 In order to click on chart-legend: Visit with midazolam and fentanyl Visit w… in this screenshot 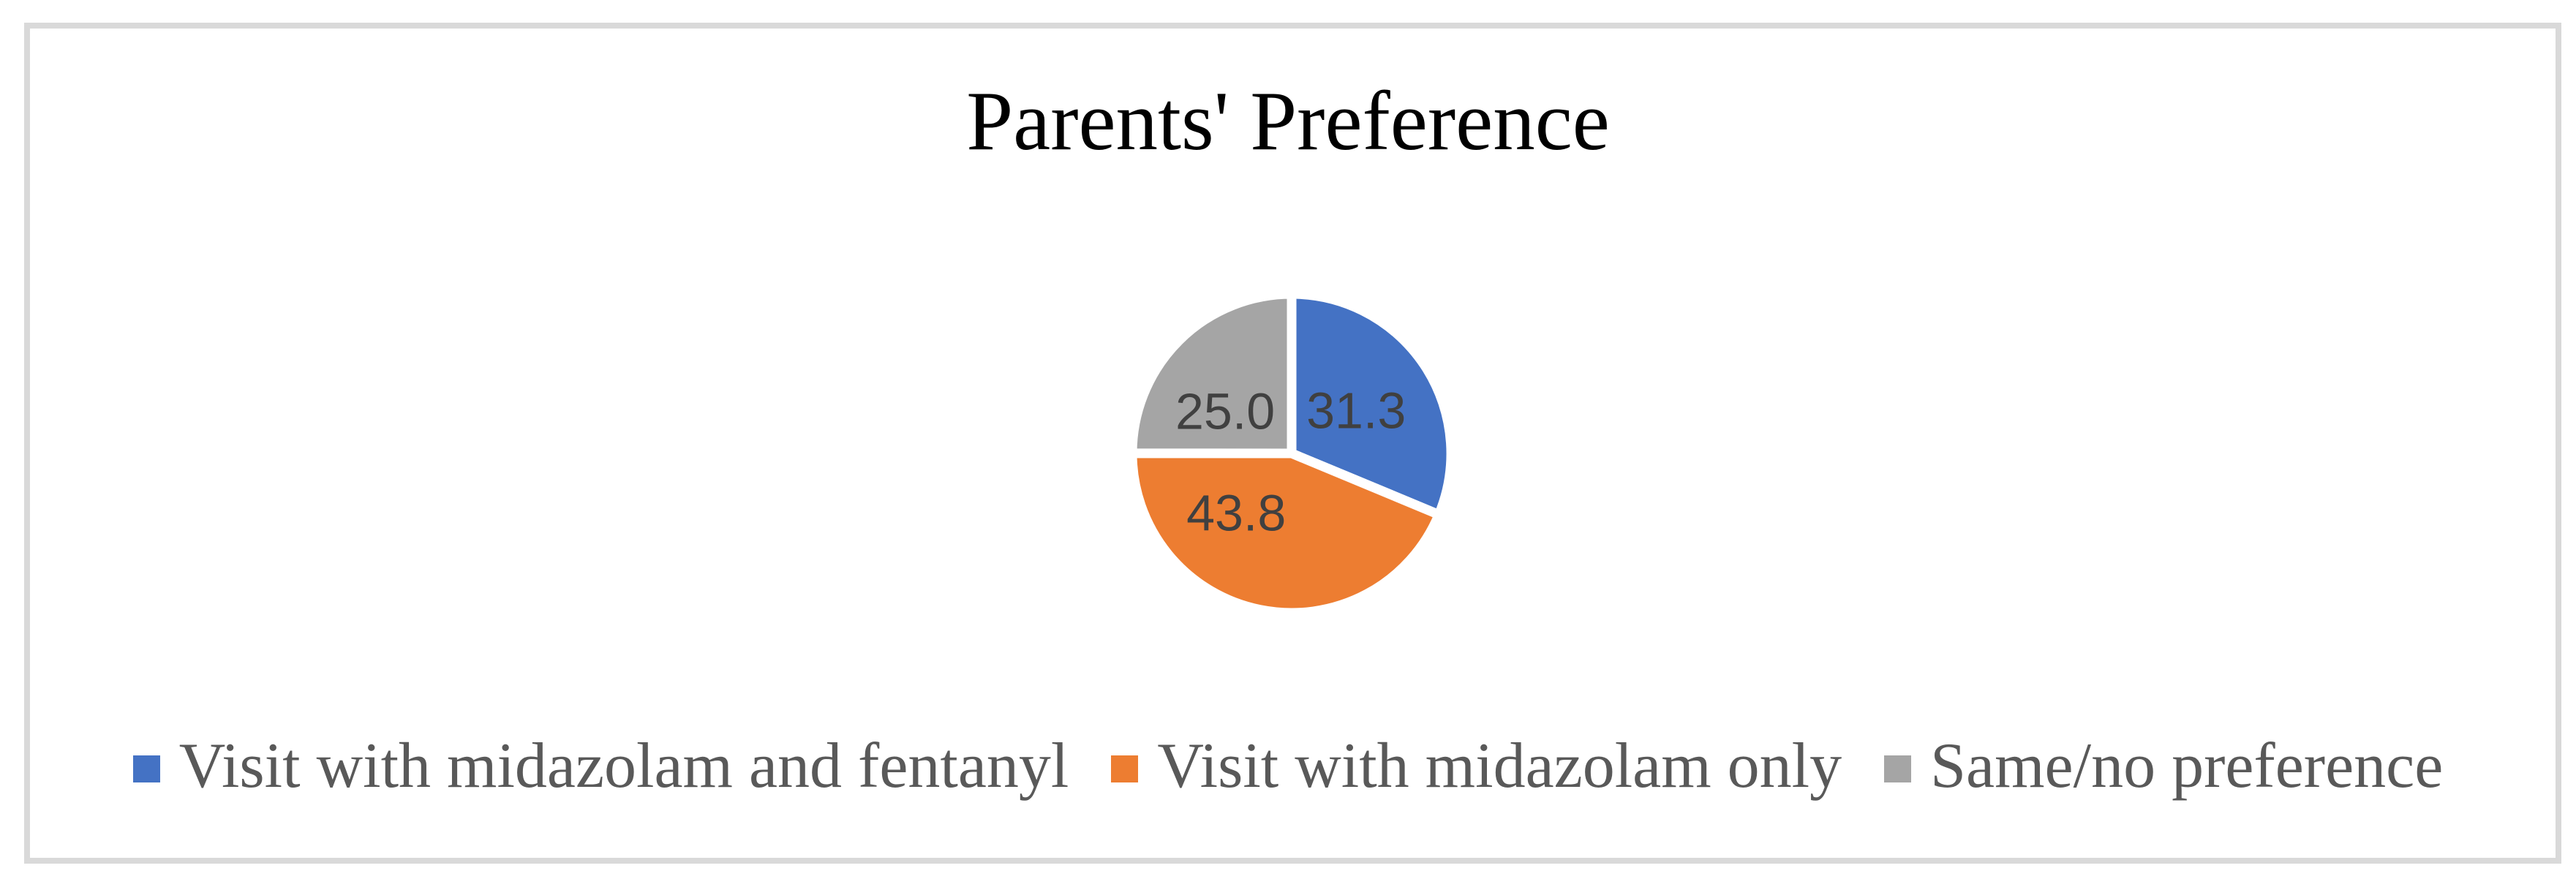, I will do `click(1288, 766)`.